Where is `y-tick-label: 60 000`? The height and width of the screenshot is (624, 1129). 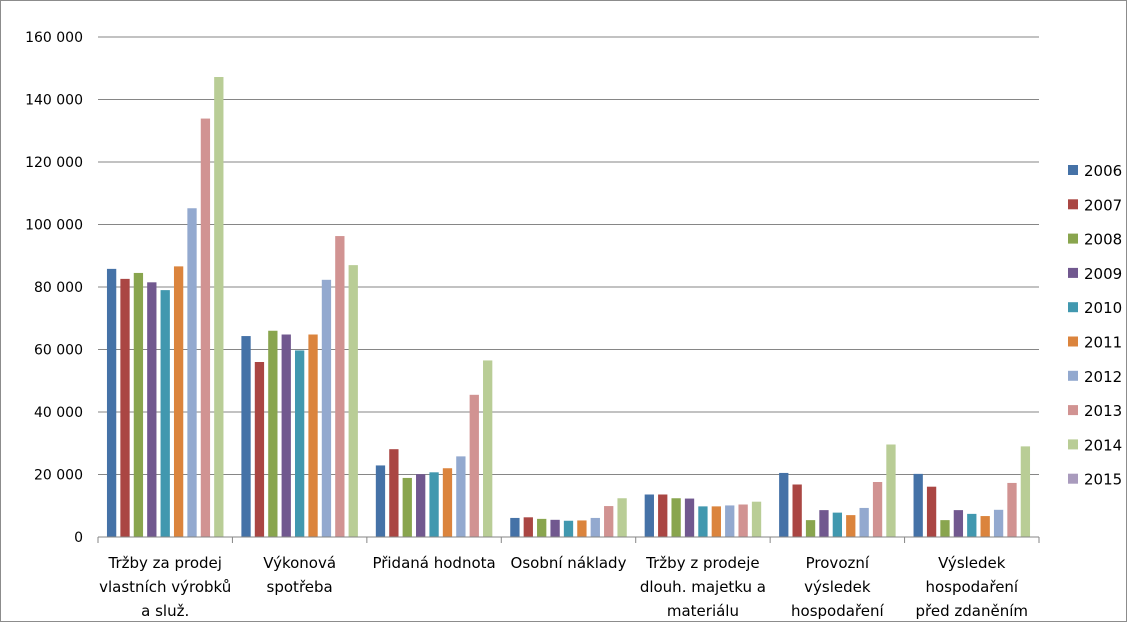
y-tick-label: 60 000 is located at coordinates (58, 351).